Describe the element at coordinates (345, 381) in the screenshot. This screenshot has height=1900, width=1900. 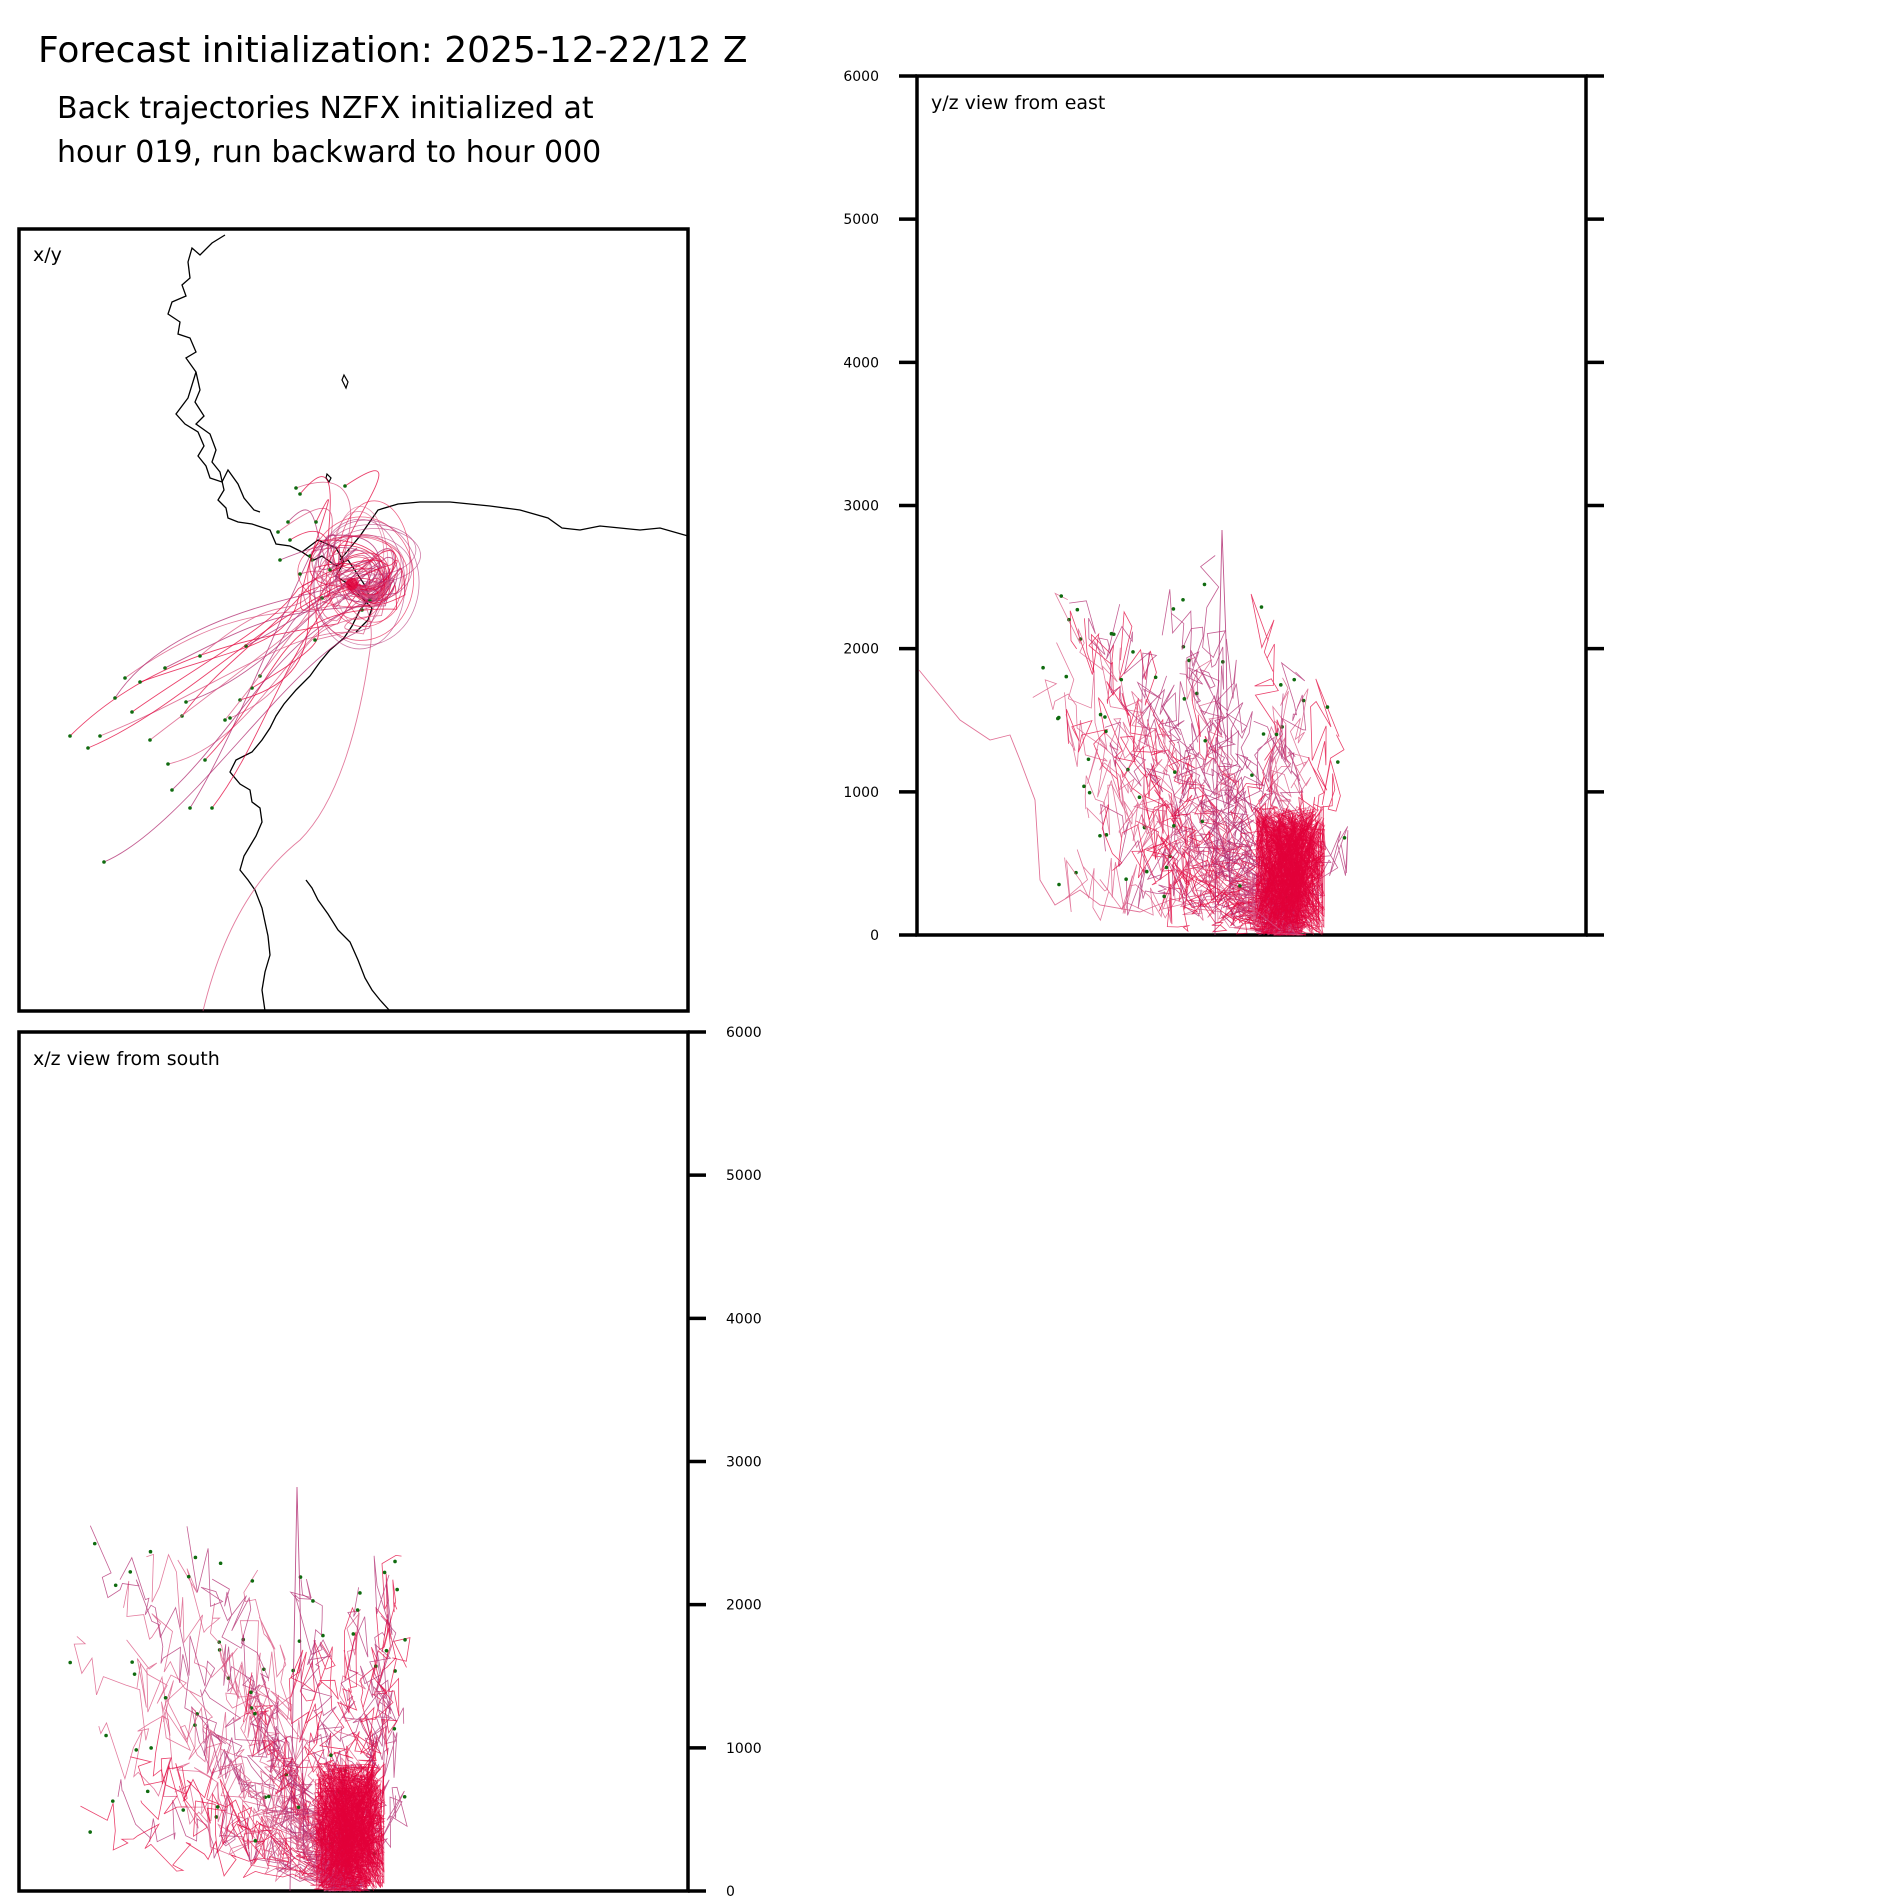
I see `island-north` at that location.